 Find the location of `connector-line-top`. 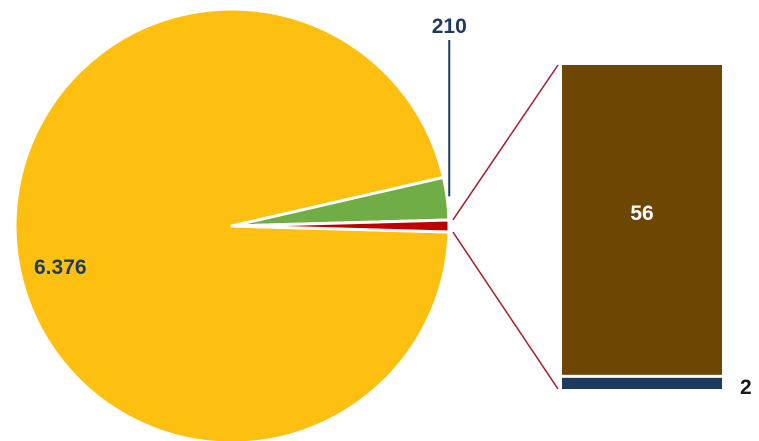

connector-line-top is located at coordinates (505, 142).